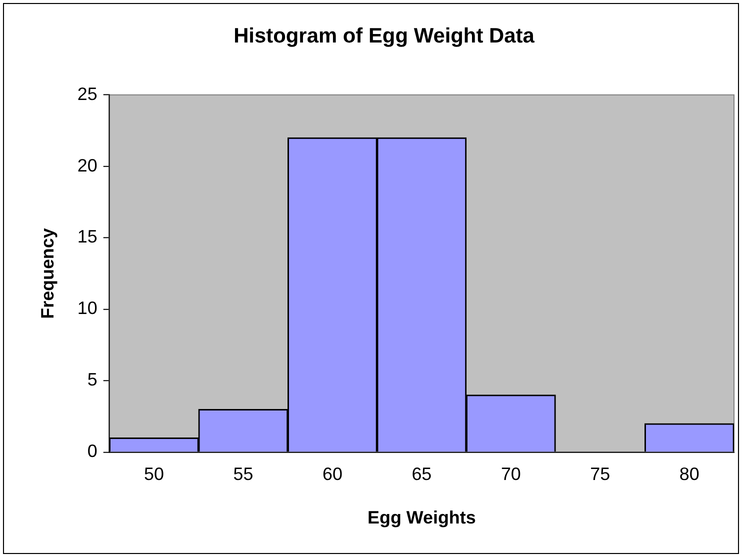 The image size is (743, 559). Describe the element at coordinates (422, 474) in the screenshot. I see `x-tick-label: 65` at that location.